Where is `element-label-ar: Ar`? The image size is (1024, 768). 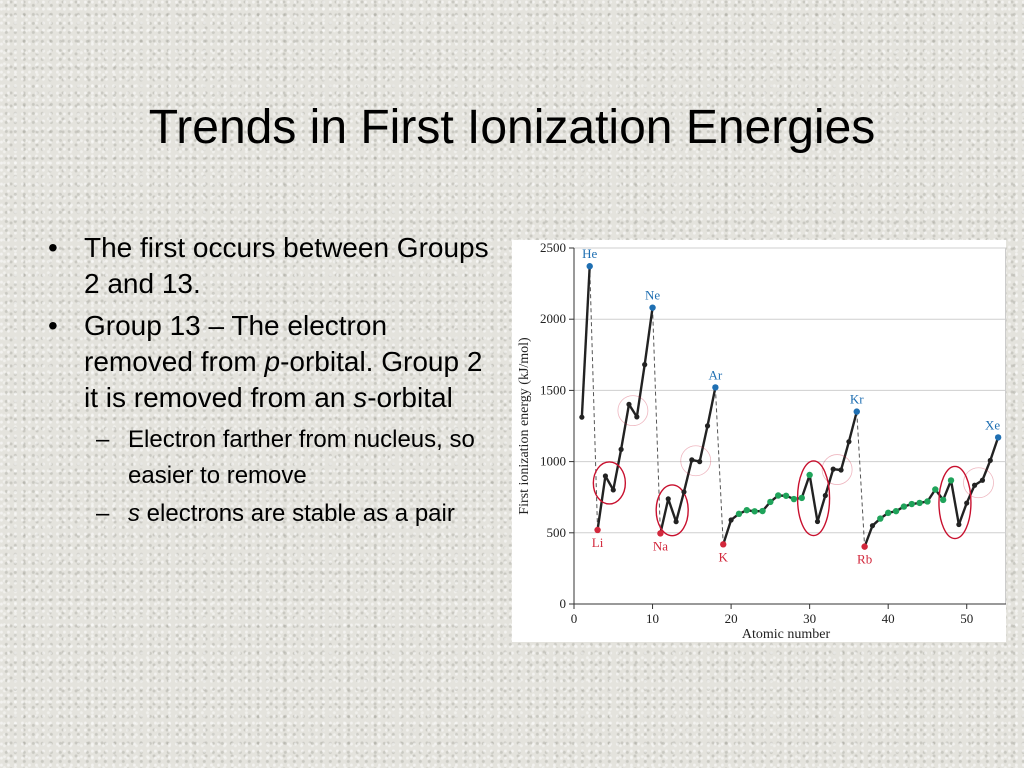
element-label-ar: Ar is located at coordinates (716, 374).